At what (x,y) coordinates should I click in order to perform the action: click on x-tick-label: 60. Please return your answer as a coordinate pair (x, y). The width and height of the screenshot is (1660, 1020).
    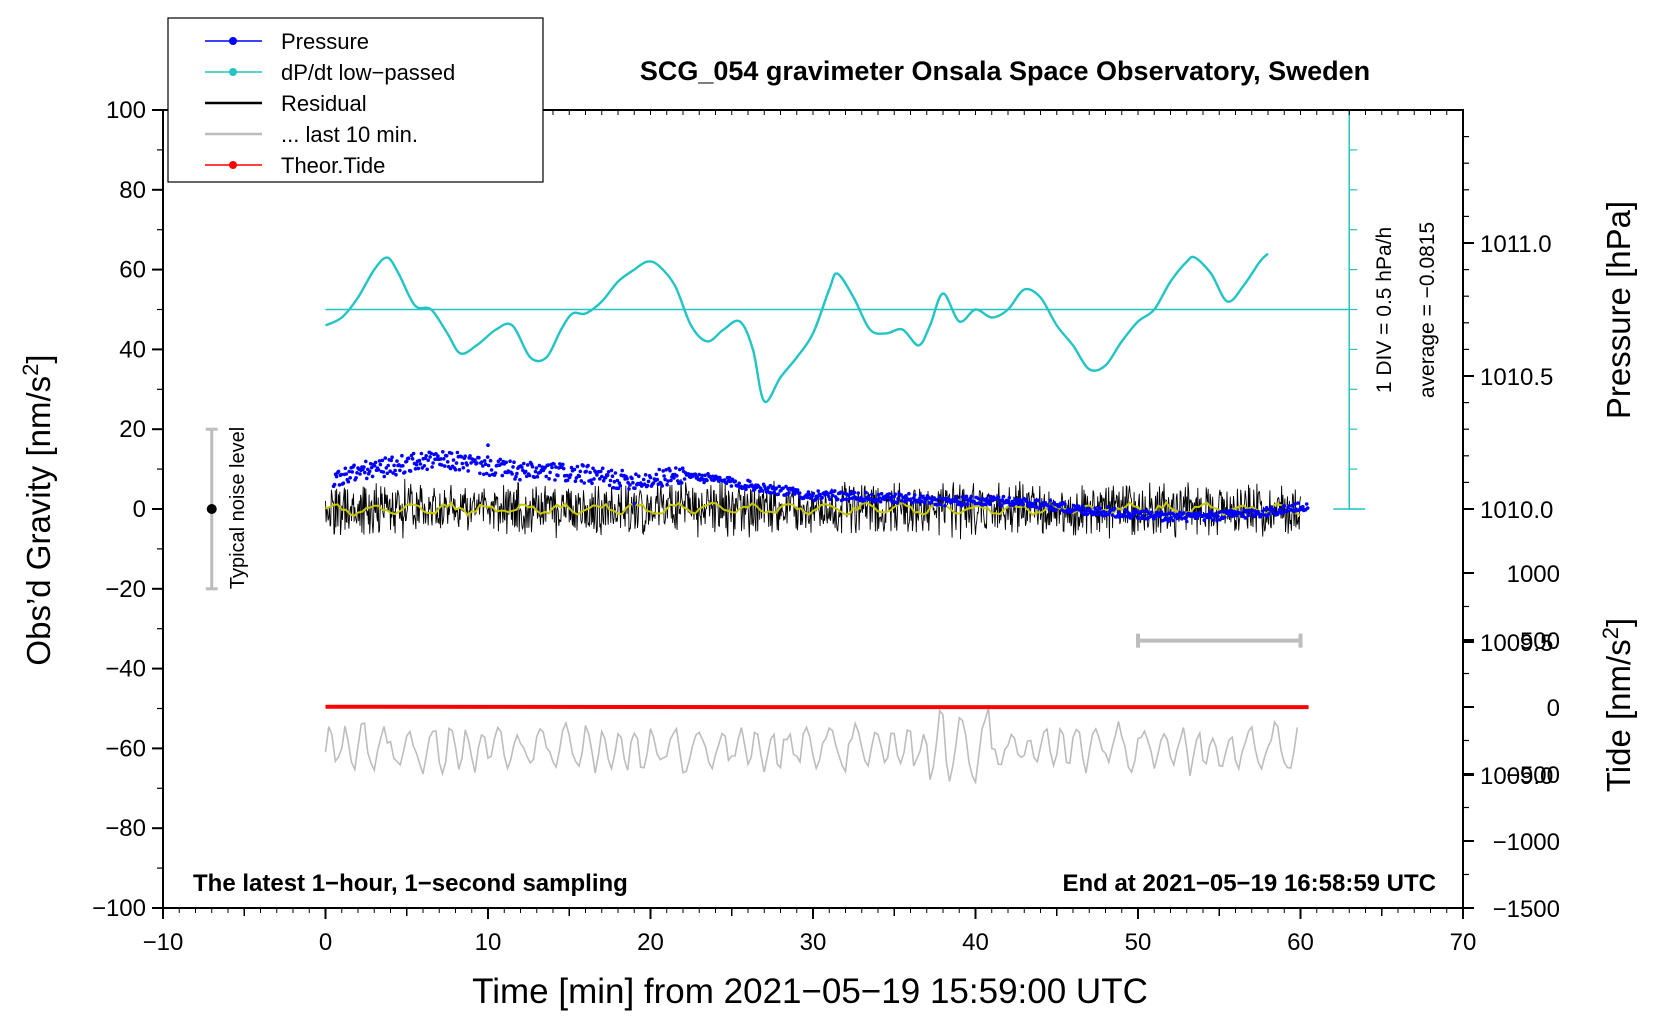
    Looking at the image, I should click on (1300, 942).